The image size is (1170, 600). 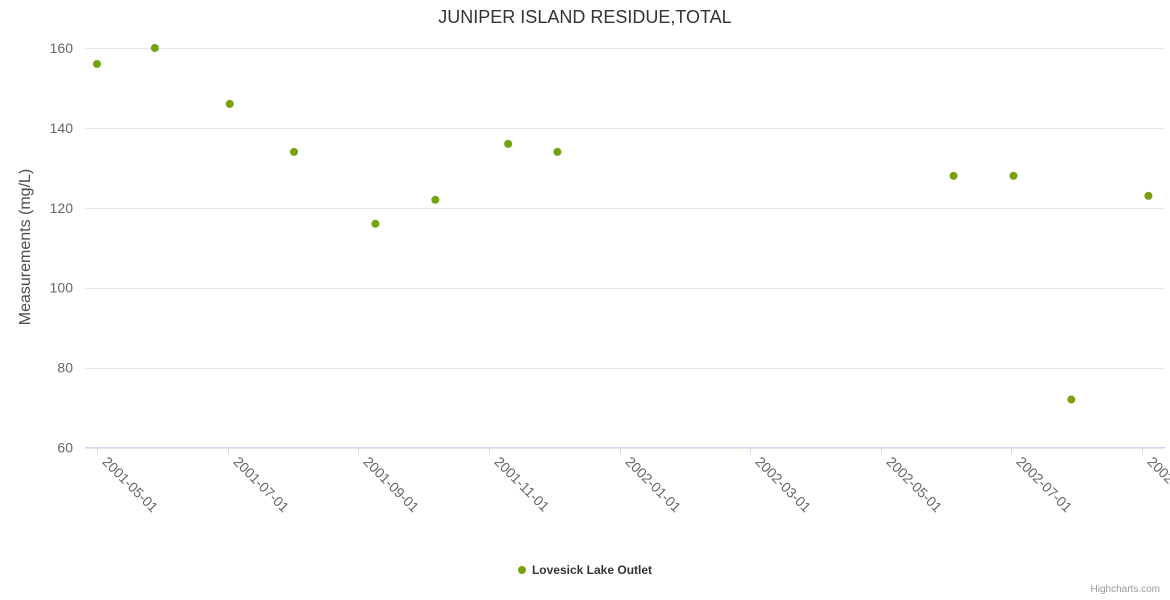 I want to click on x-tick-label: 2002-07-01, so click(x=1044, y=484).